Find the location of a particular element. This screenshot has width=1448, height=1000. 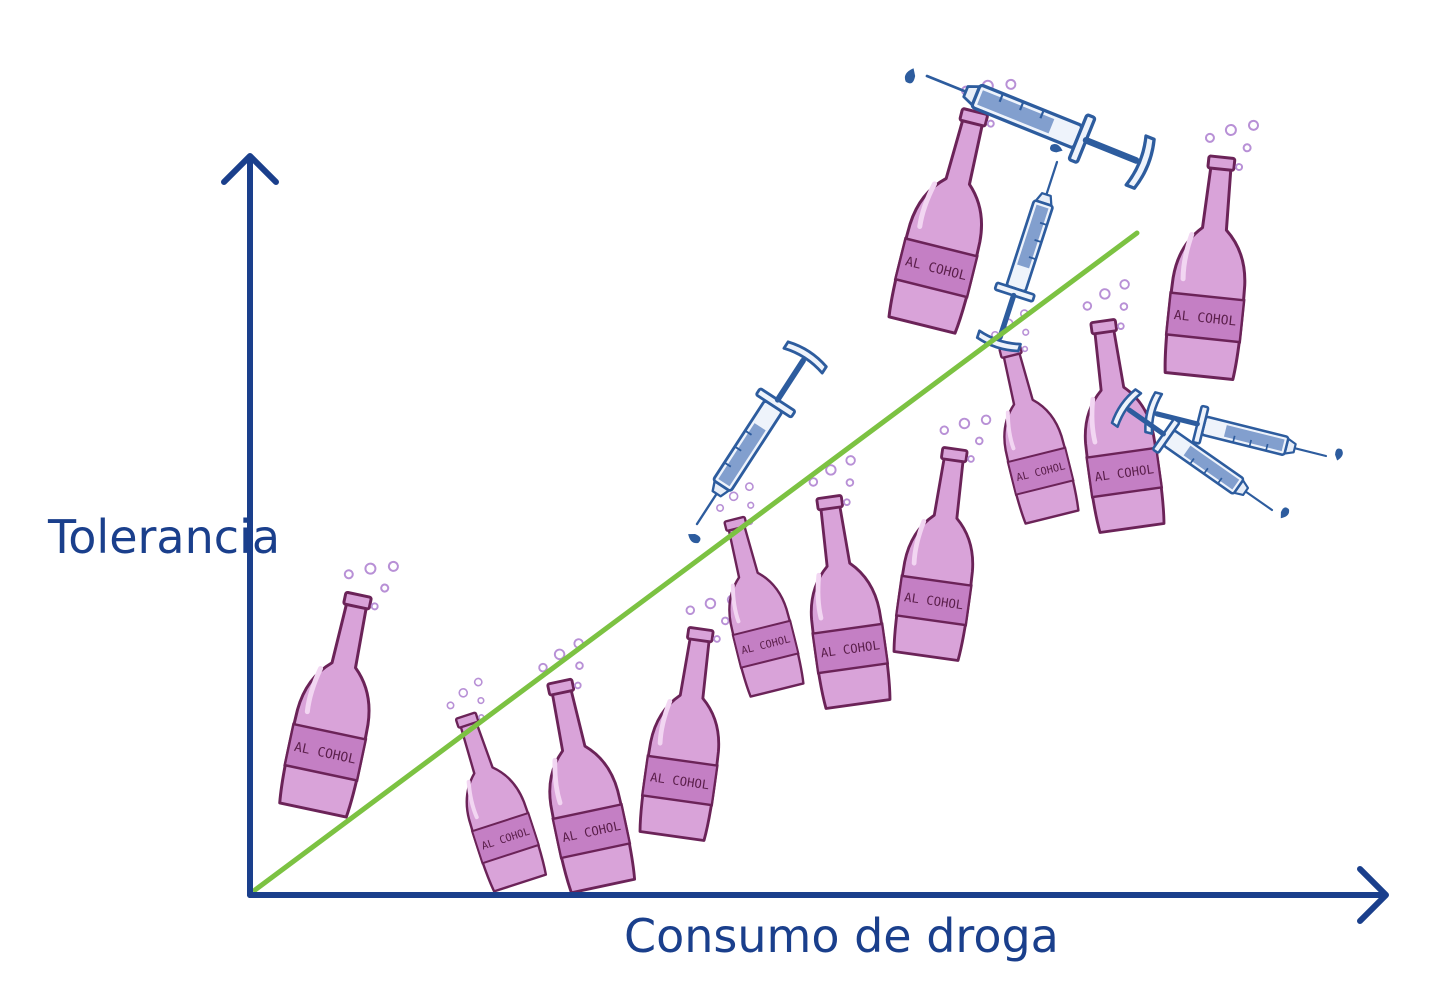

y-axis-arrow-icon is located at coordinates (250, 169).